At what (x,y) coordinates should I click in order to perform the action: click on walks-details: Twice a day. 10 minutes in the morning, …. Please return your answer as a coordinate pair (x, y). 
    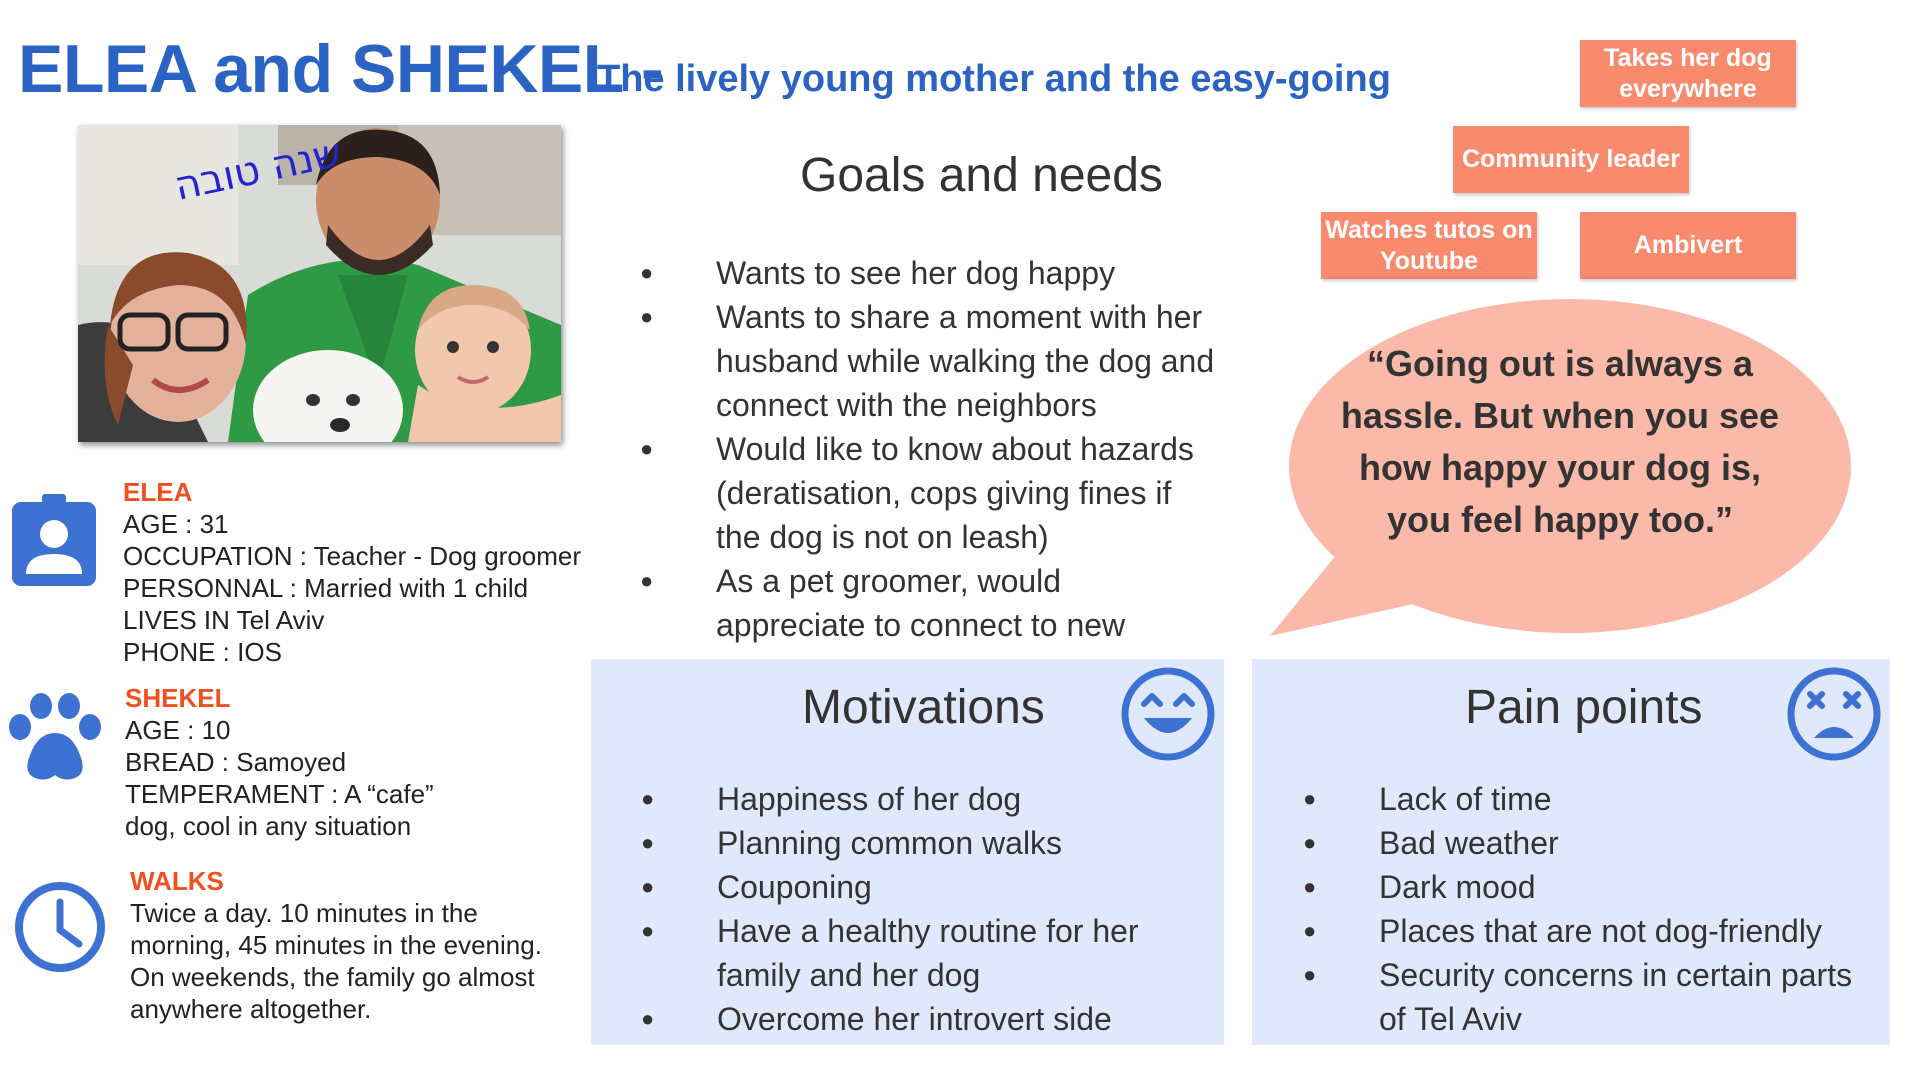
    Looking at the image, I should click on (336, 961).